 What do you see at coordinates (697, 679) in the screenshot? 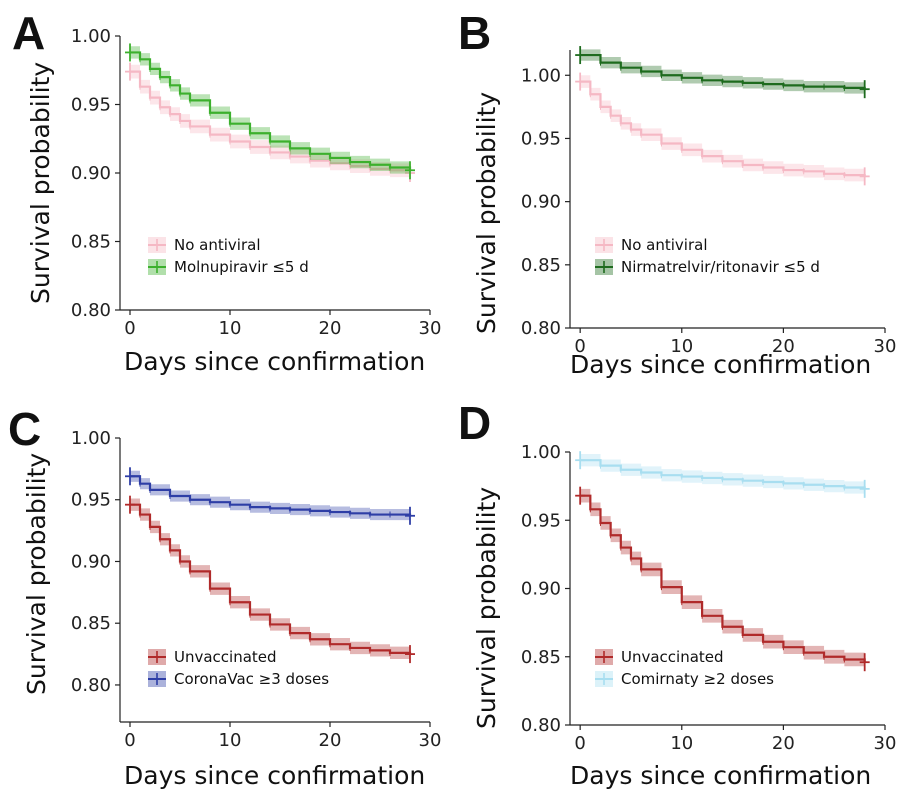
I see `legend-label: Comirnaty ≥2 doses` at bounding box center [697, 679].